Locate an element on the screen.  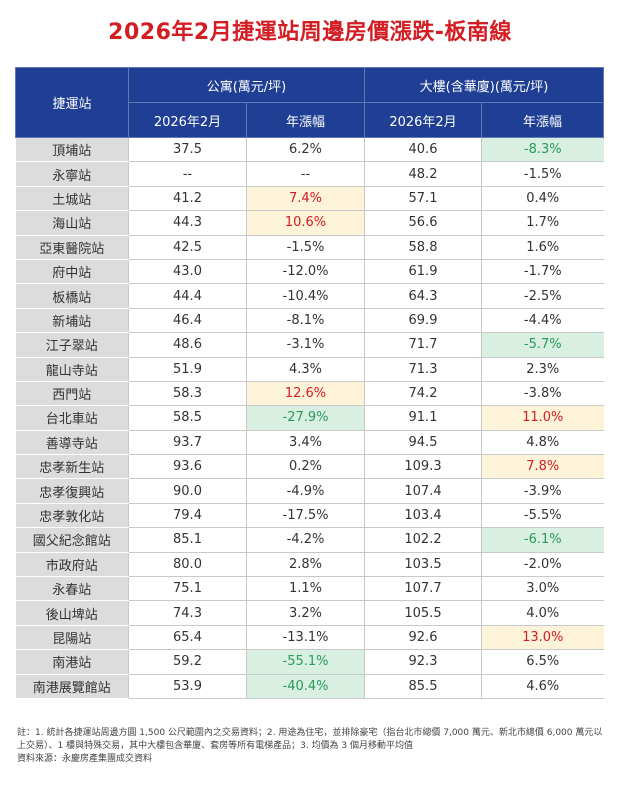
data-source: 資料來源：永慶房產集團成交資料 is located at coordinates (85, 759).